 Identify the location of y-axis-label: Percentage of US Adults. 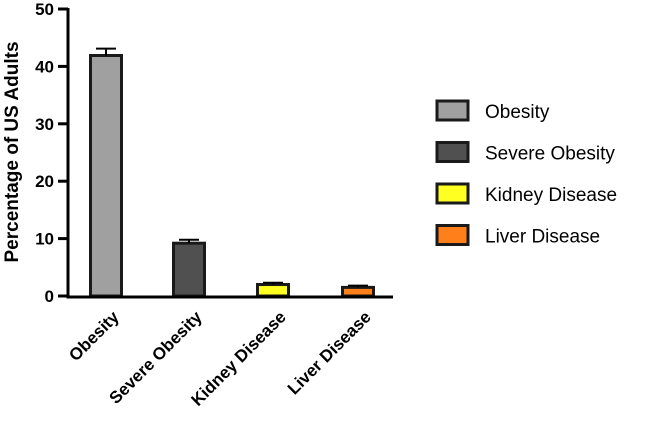
(12, 151).